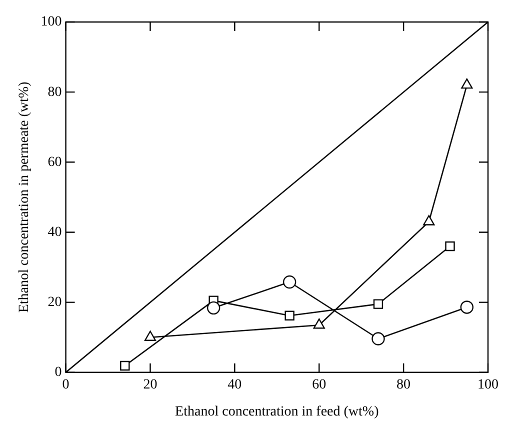 The width and height of the screenshot is (514, 440). What do you see at coordinates (235, 384) in the screenshot?
I see `x-tick-label: 40` at bounding box center [235, 384].